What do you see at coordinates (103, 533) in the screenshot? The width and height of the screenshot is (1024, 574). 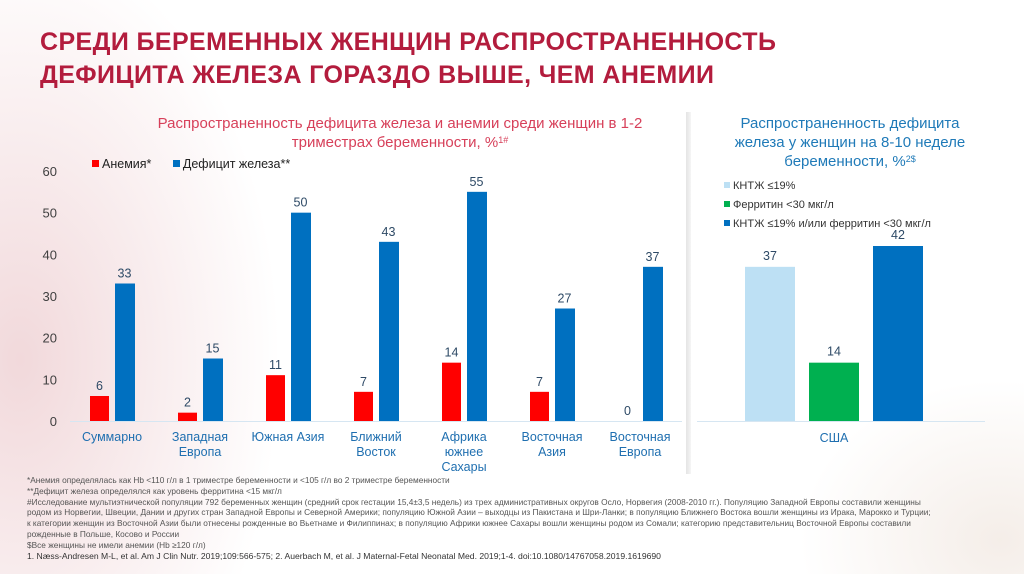 I see `footnote-study-4: рожденные в Польше, Косово и России` at bounding box center [103, 533].